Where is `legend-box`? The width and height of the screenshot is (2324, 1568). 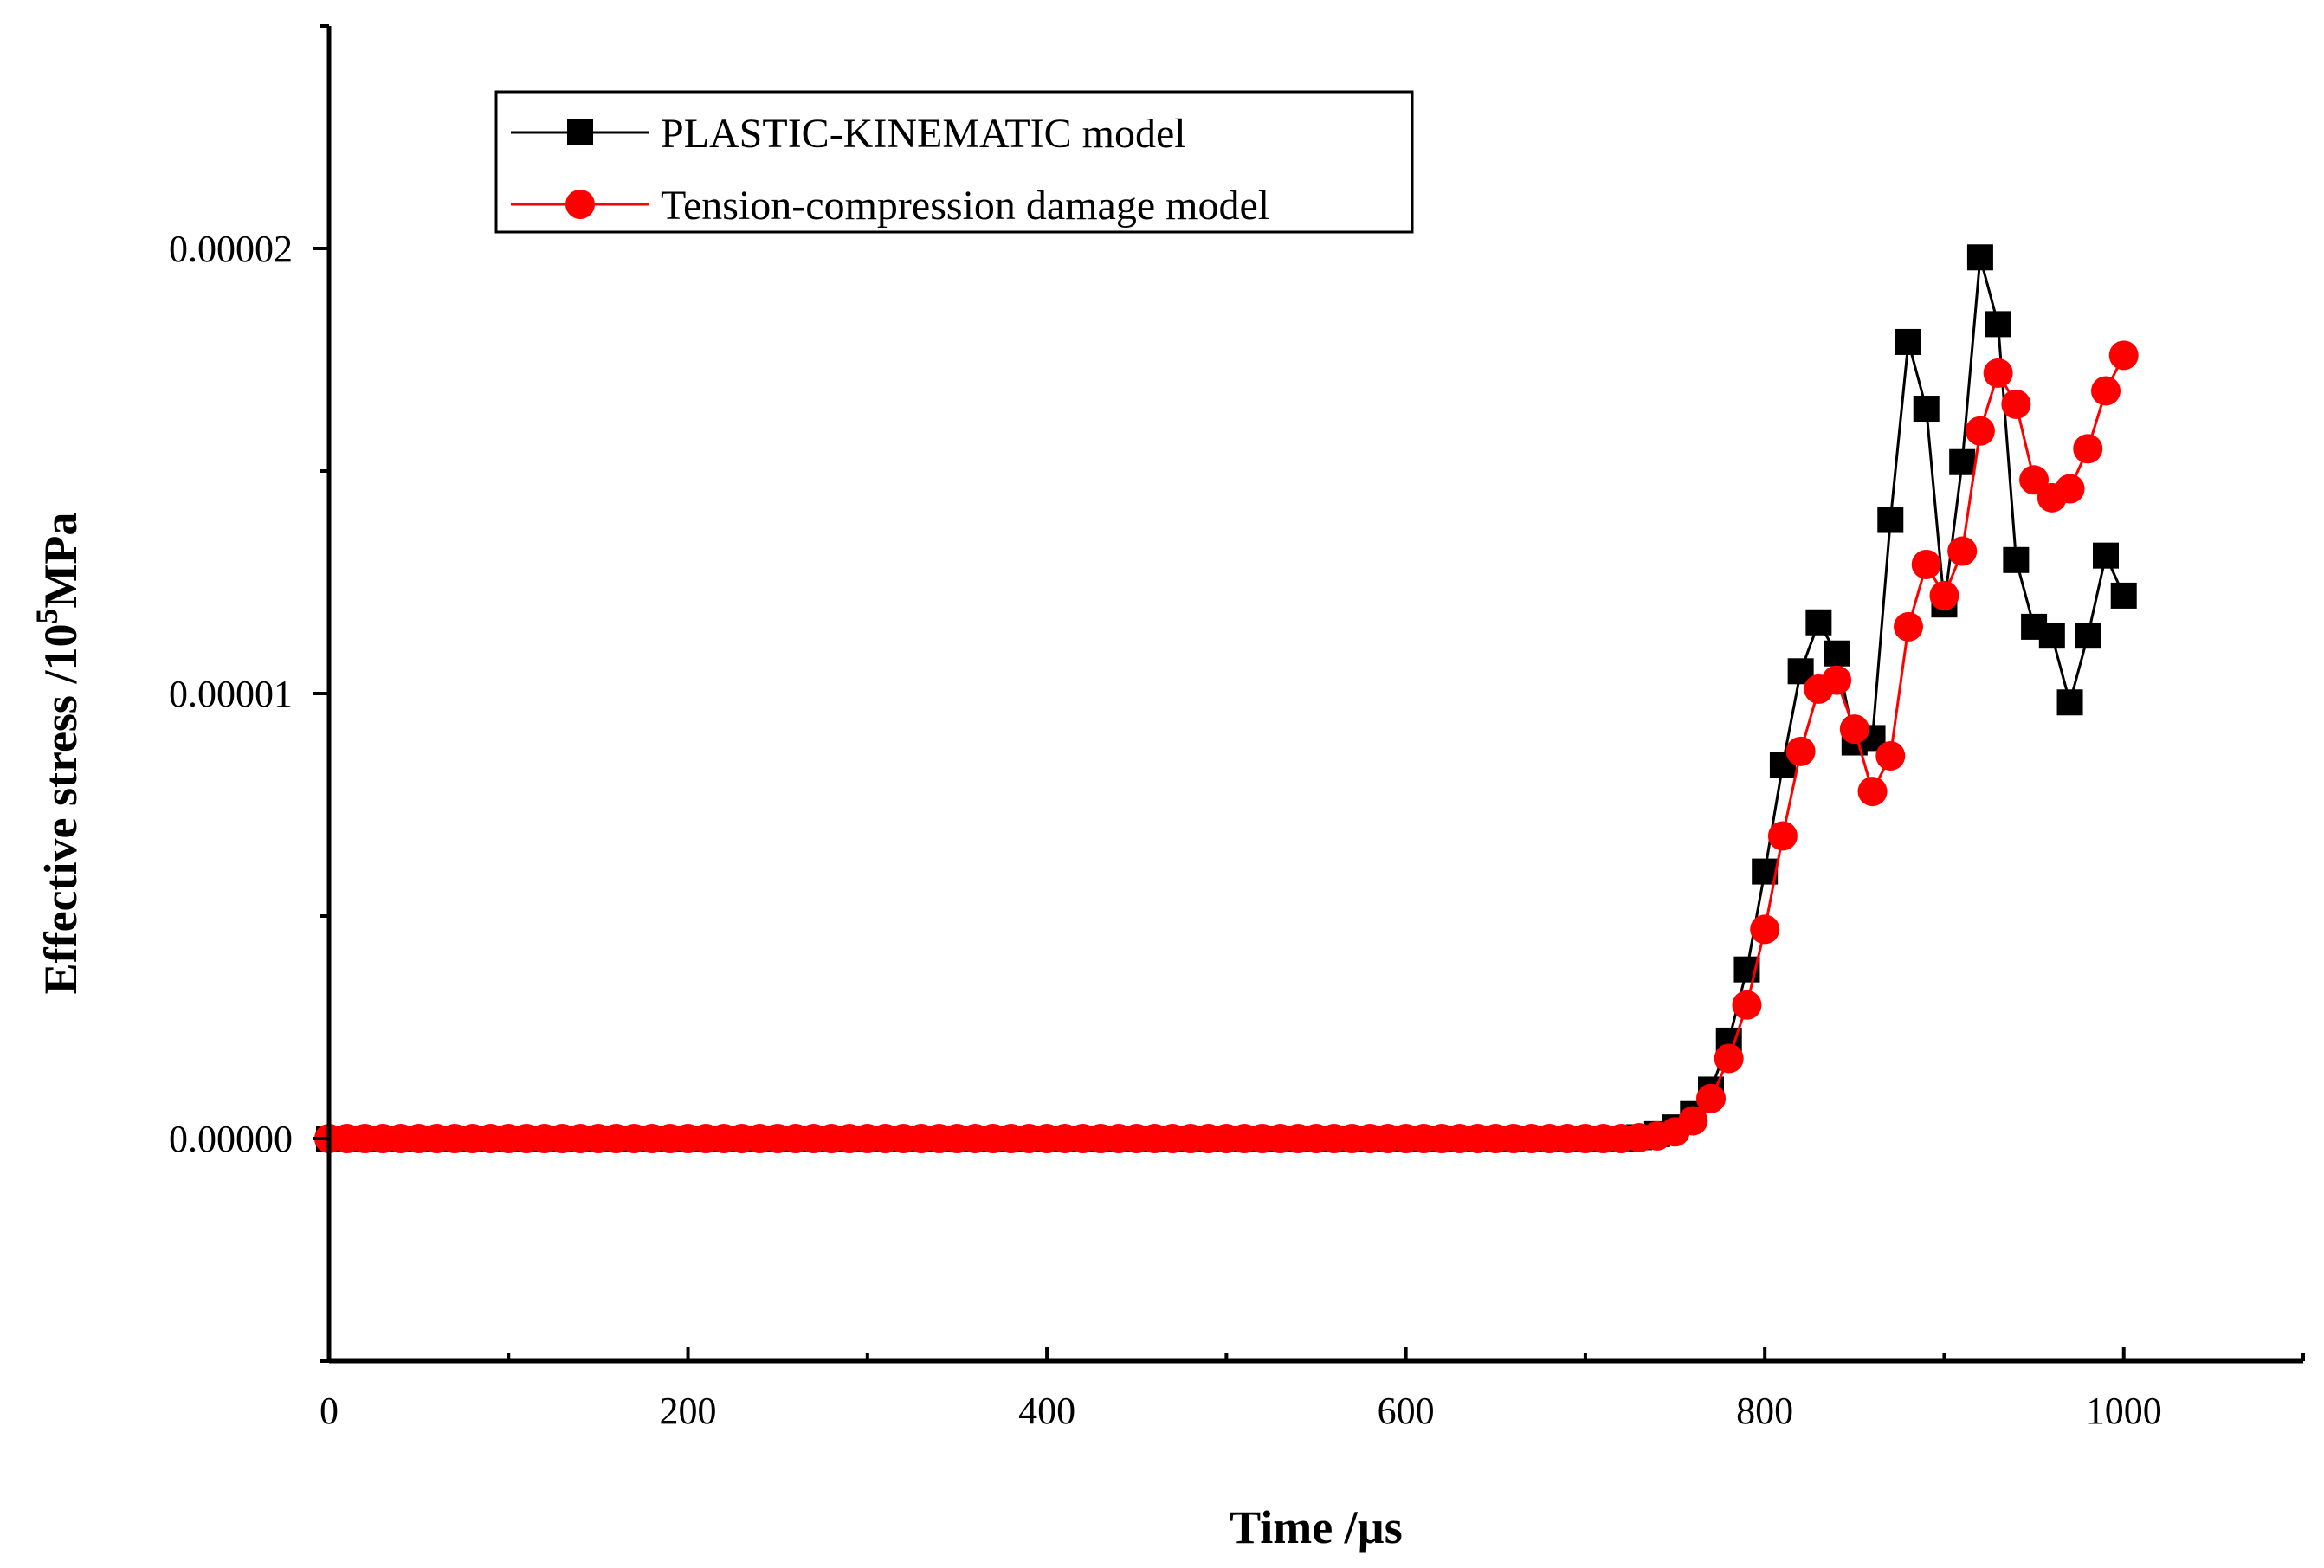 legend-box is located at coordinates (954, 162).